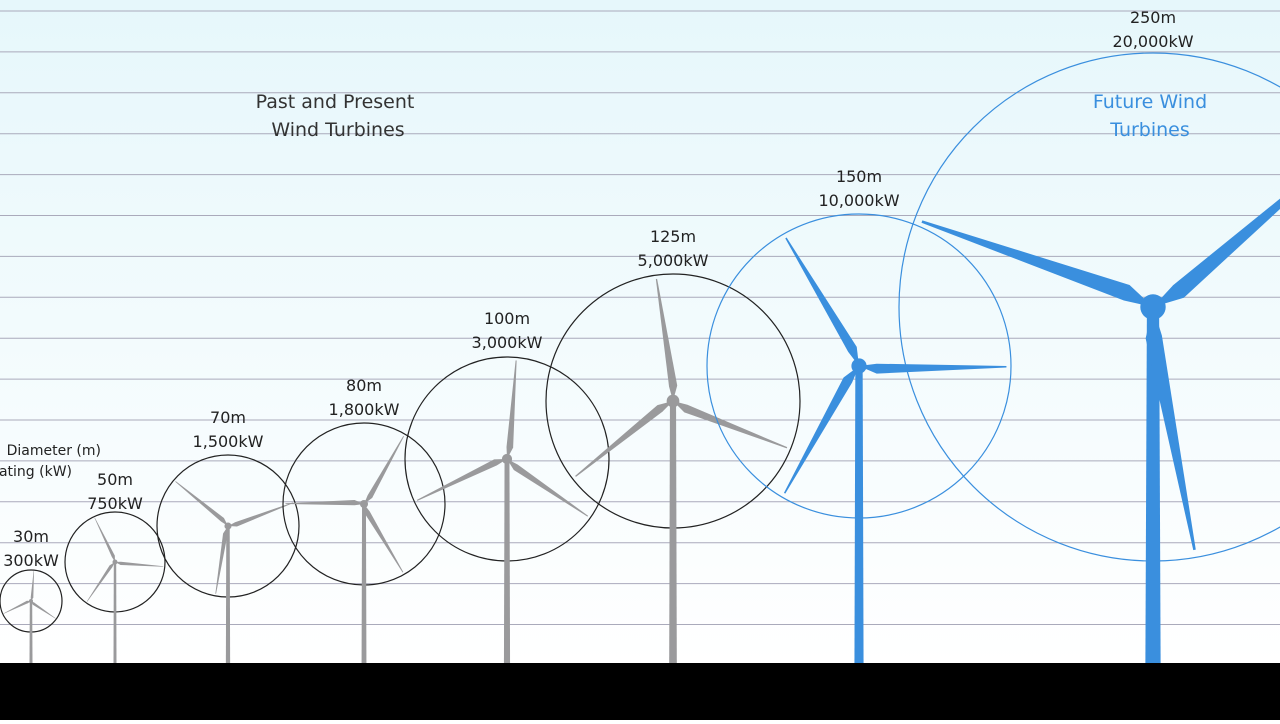  Describe the element at coordinates (1149, 130) in the screenshot. I see `title-line: Turbines` at that location.